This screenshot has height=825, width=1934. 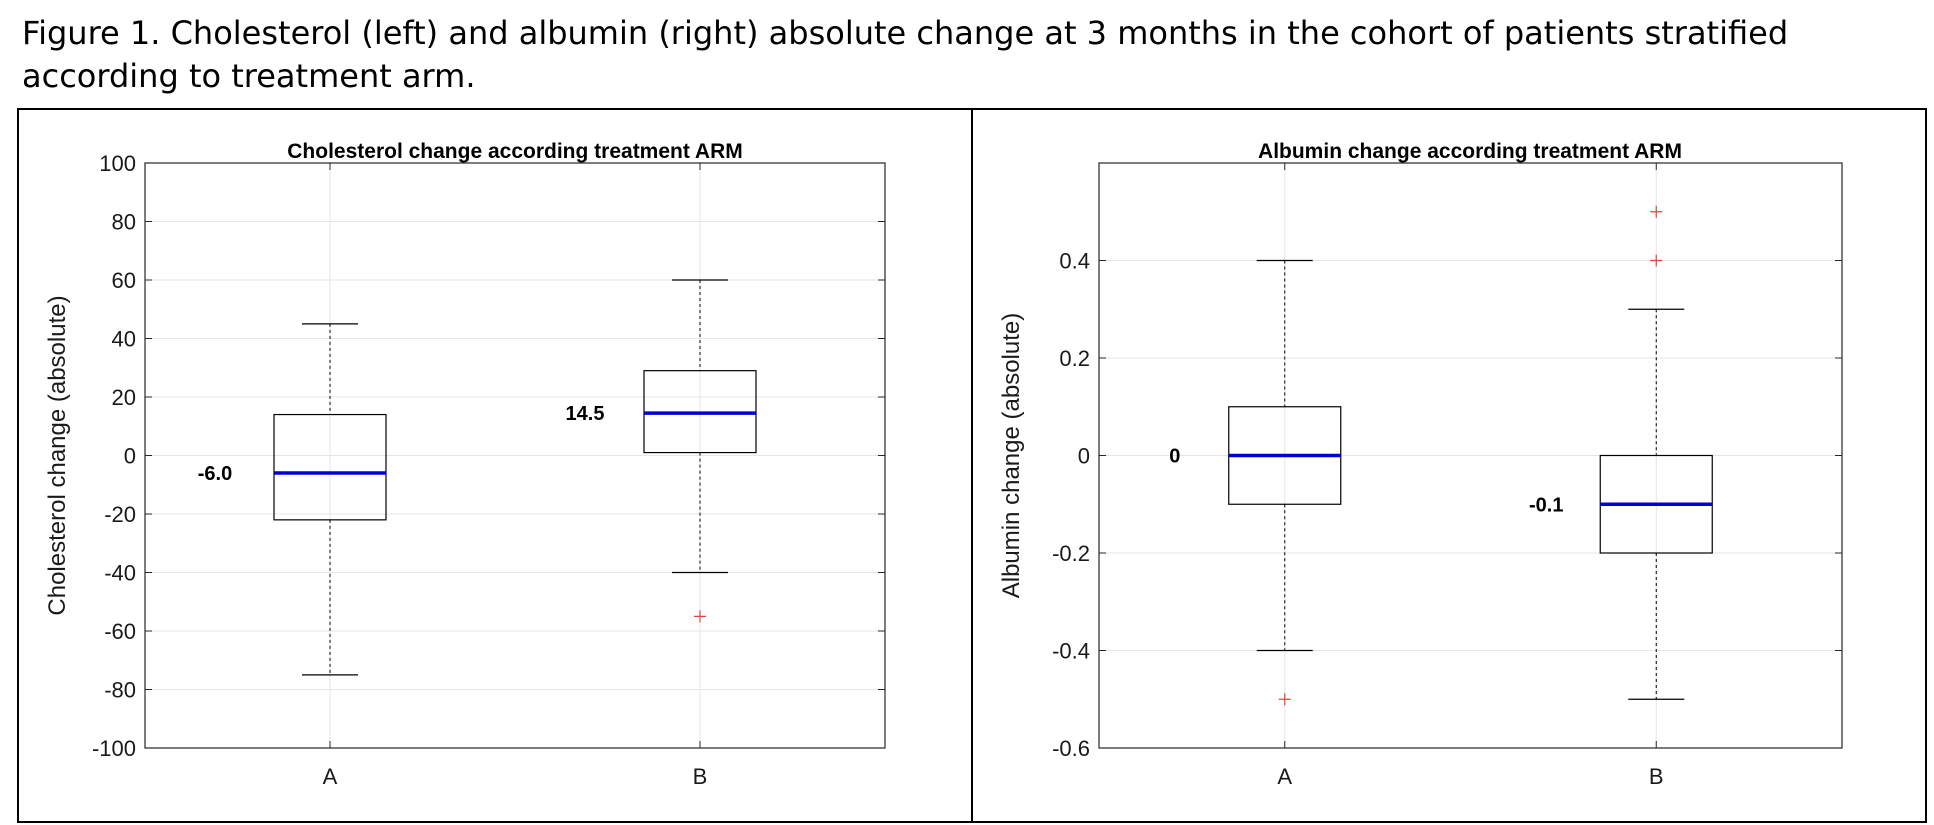 I want to click on median-value-label: -6.0, so click(x=215, y=474).